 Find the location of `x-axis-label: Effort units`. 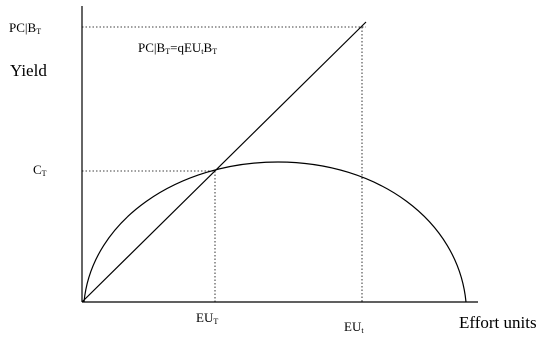

x-axis-label: Effort units is located at coordinates (498, 322).